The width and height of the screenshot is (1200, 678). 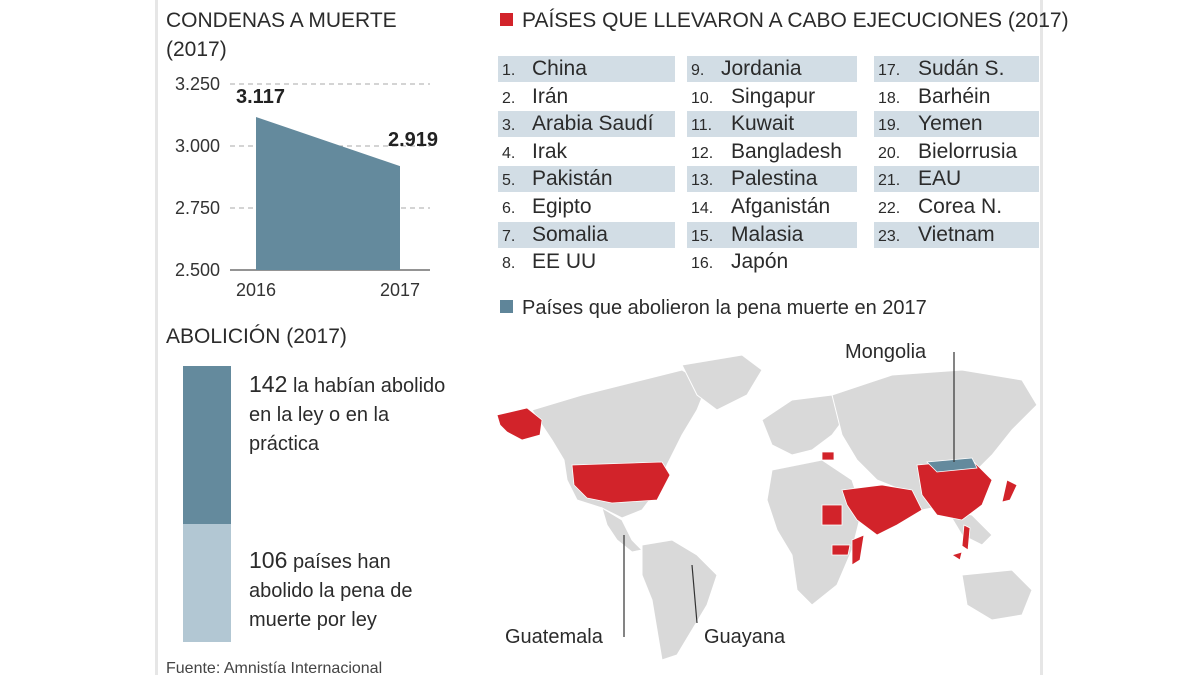 I want to click on country-name: Palestina, so click(x=774, y=179).